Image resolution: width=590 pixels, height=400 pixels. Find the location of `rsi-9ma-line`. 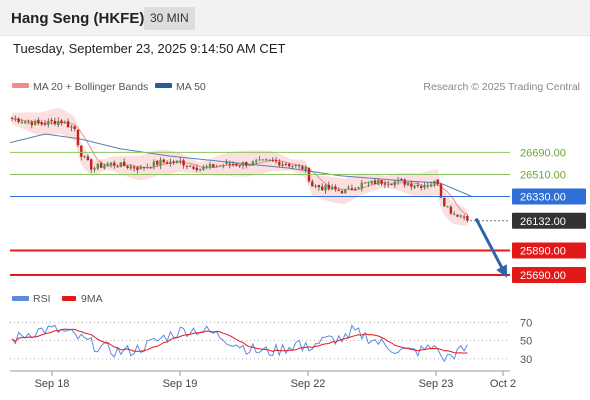

rsi-9ma-line is located at coordinates (239, 341).